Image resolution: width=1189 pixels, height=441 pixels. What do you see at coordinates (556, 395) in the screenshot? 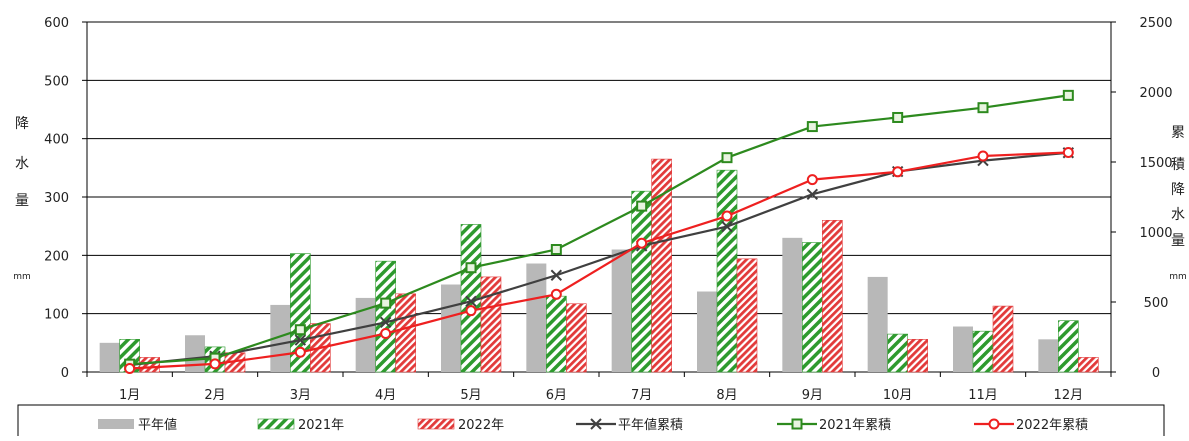
I see `x-tick-label: 6月` at bounding box center [556, 395].